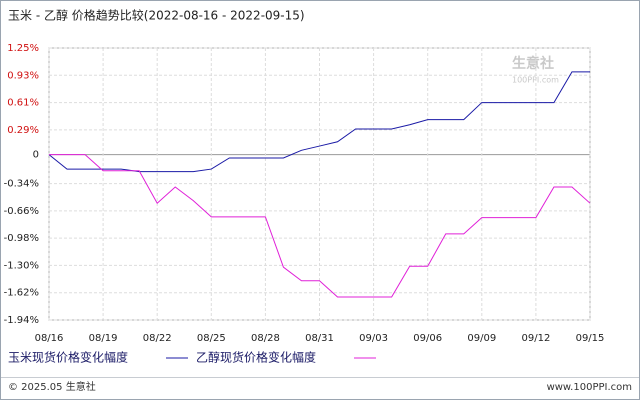 The image size is (640, 404). I want to click on y-tick-label: -0.98%, so click(21, 238).